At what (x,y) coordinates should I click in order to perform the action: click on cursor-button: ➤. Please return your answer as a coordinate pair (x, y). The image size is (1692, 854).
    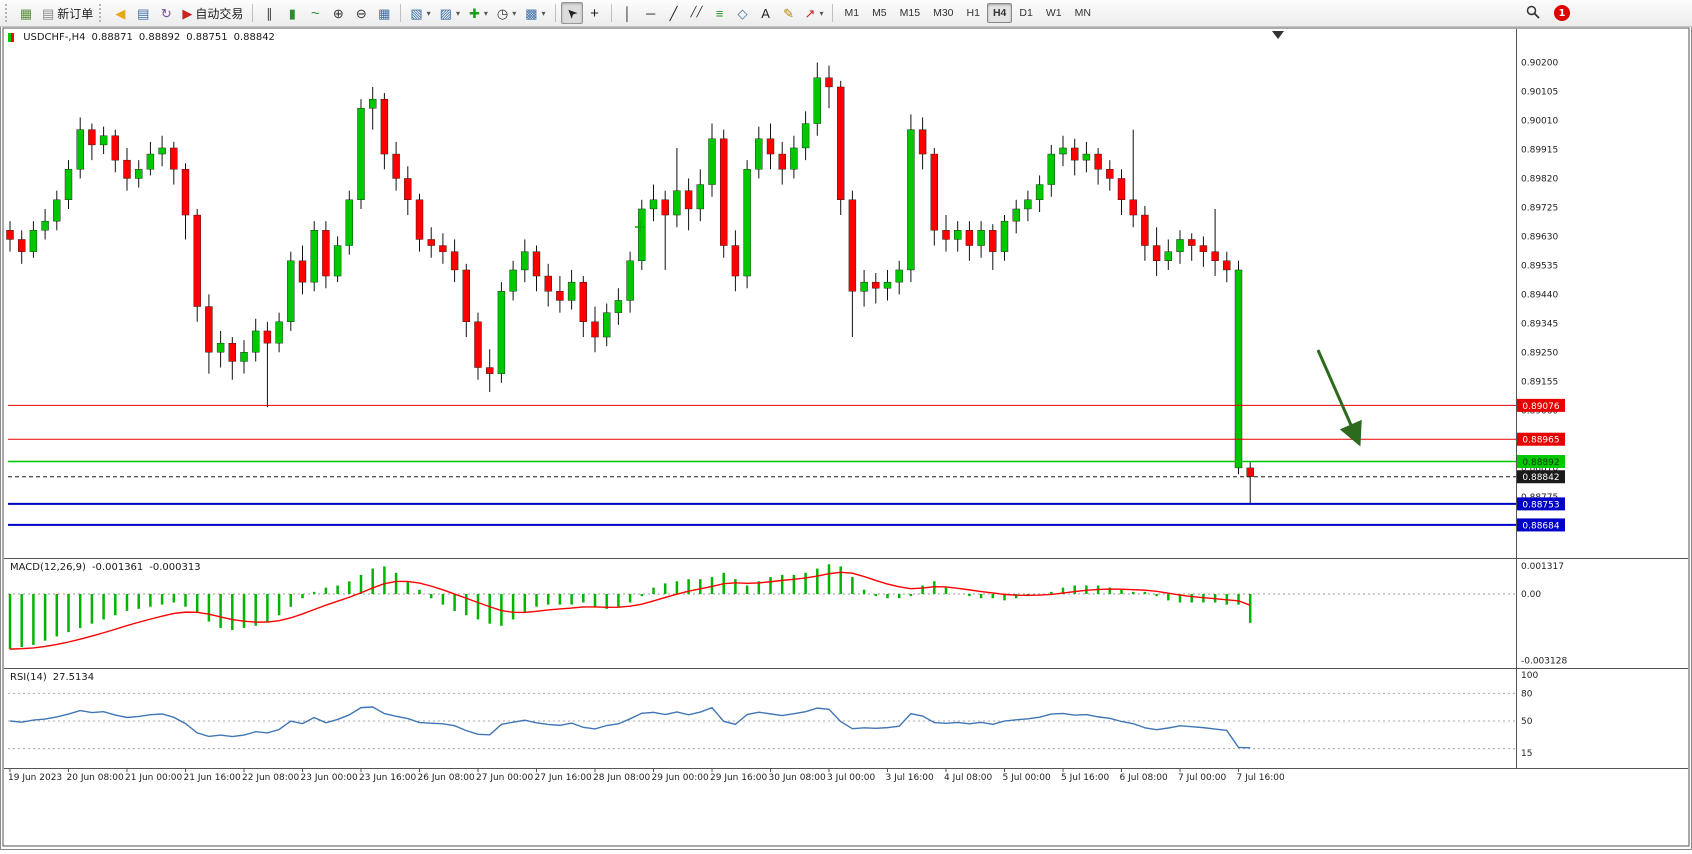
    Looking at the image, I should click on (571, 13).